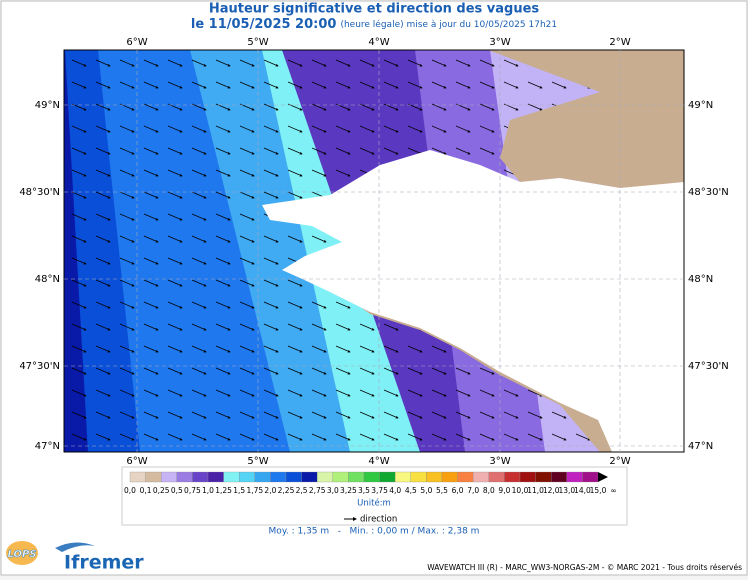 This screenshot has width=748, height=580. What do you see at coordinates (700, 279) in the screenshot?
I see `lat-label-right: 48°N` at bounding box center [700, 279].